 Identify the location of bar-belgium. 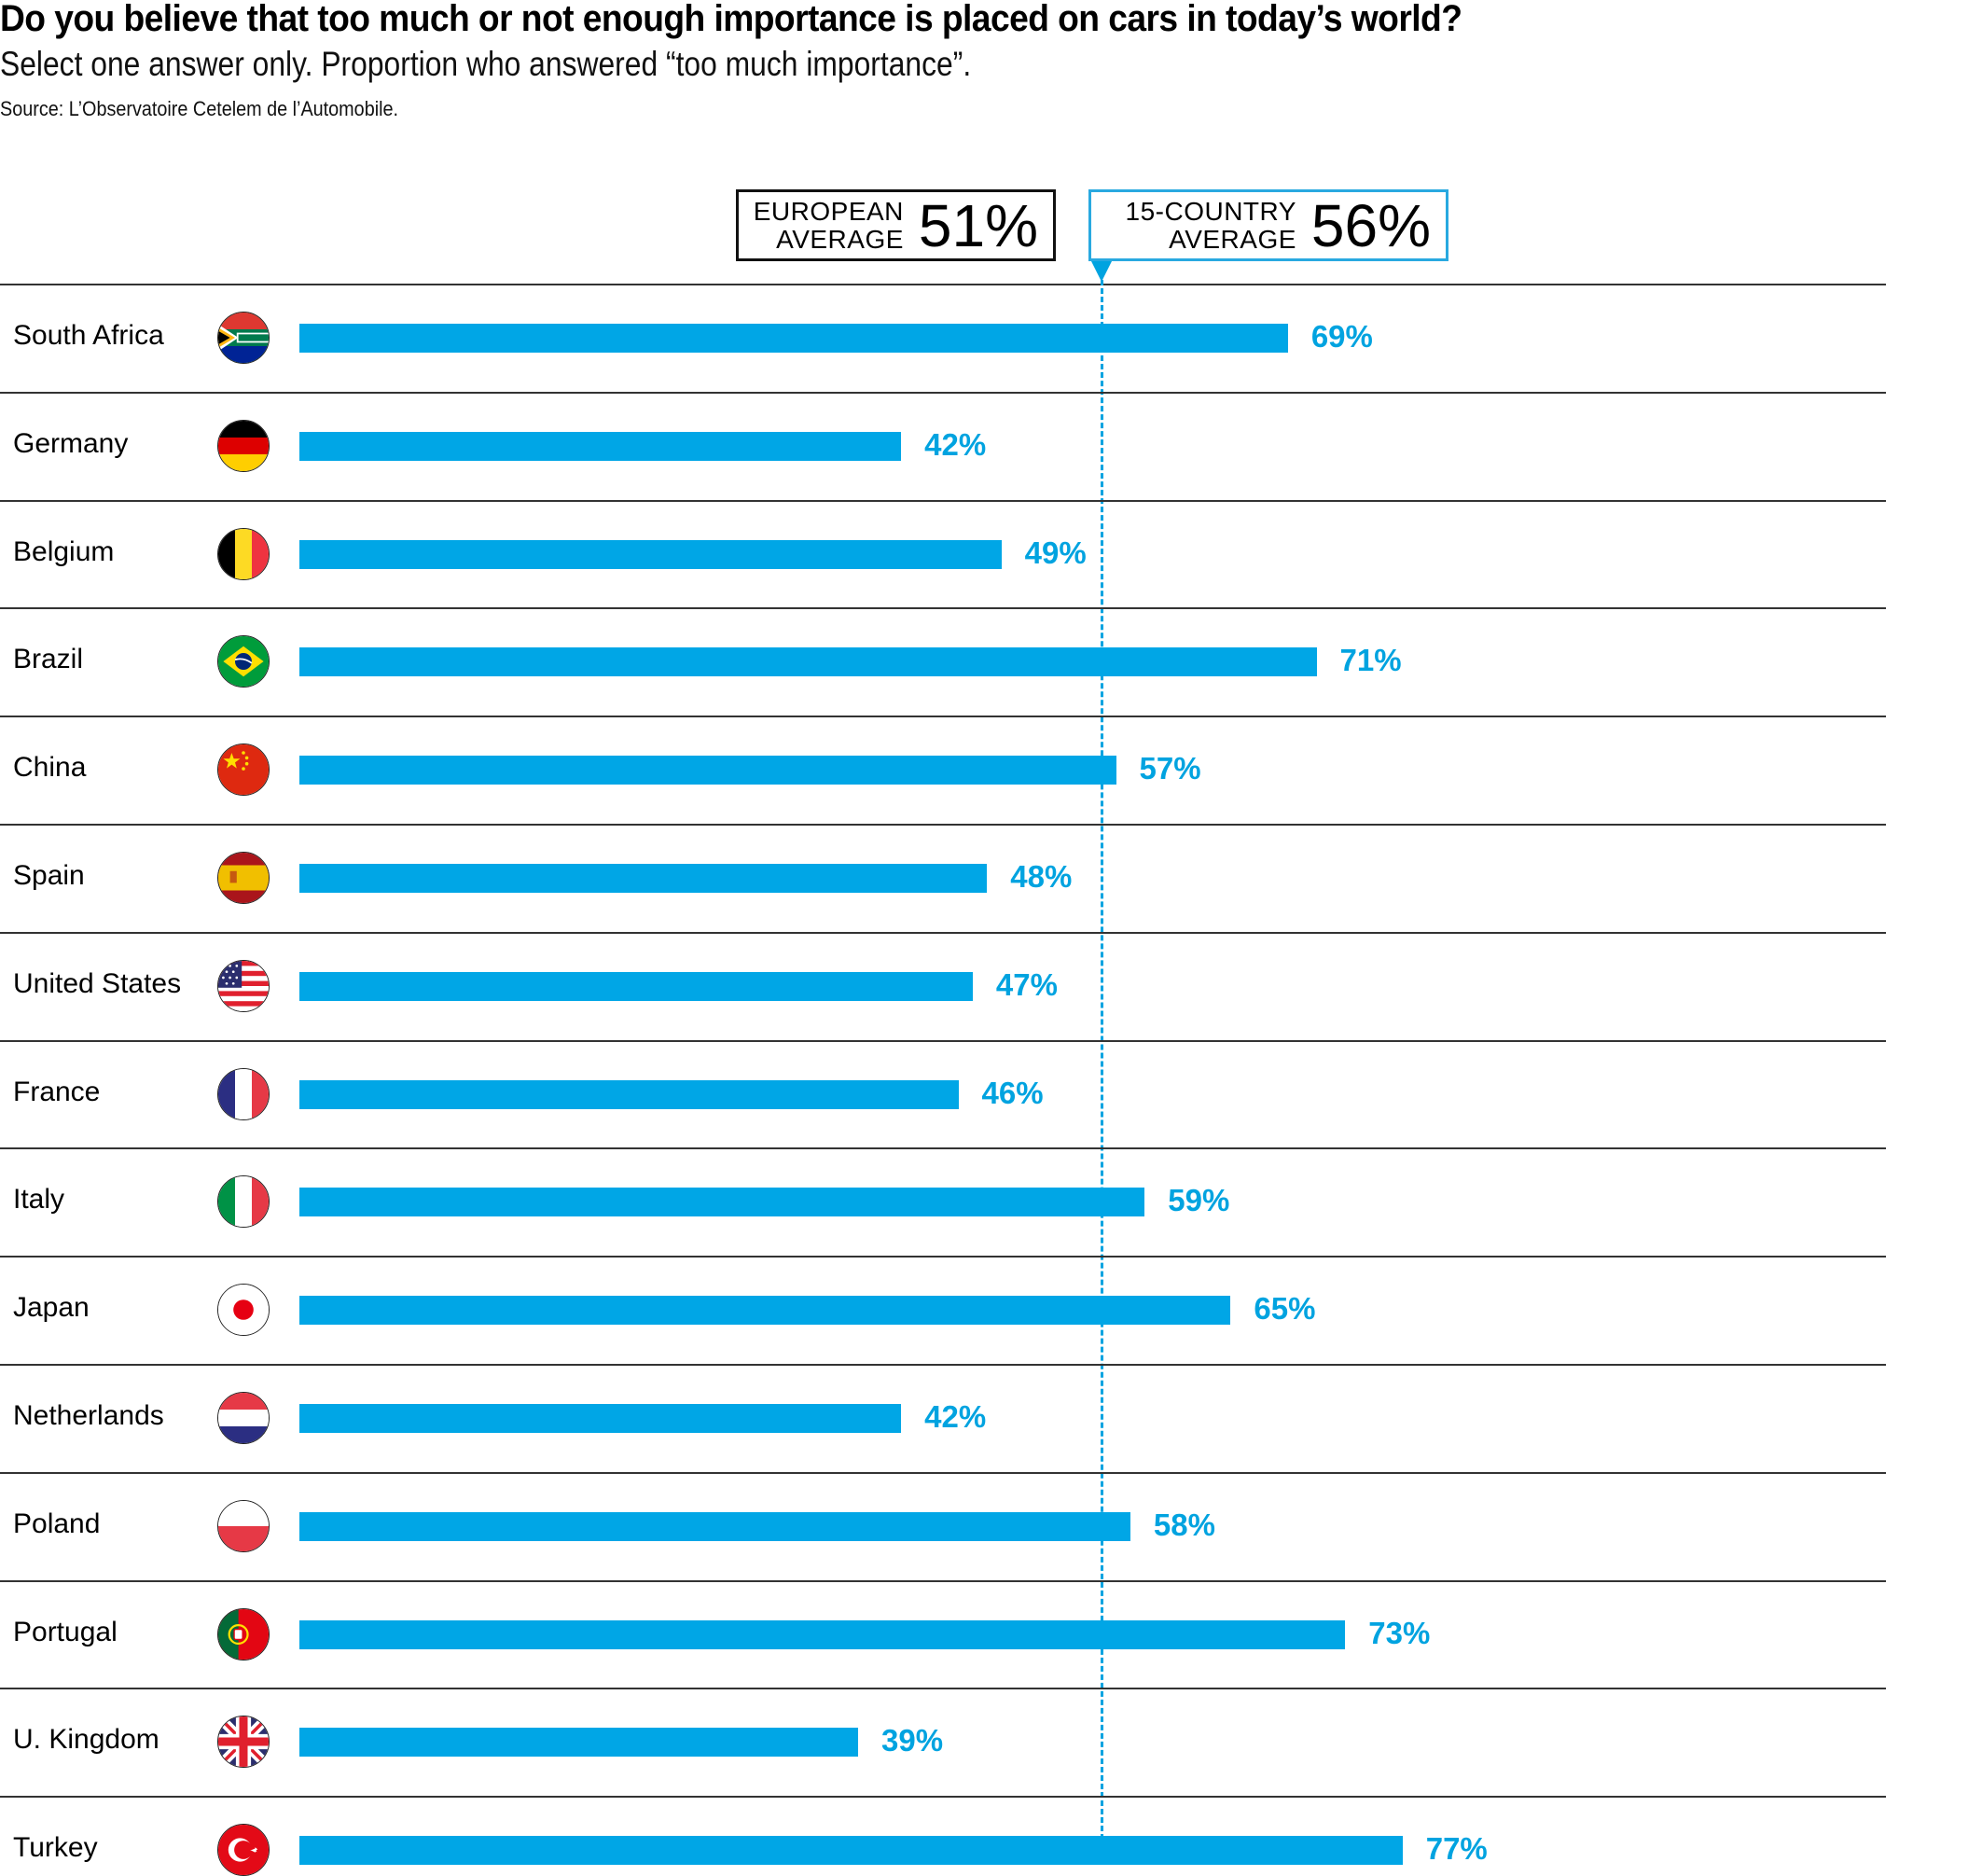
(650, 554).